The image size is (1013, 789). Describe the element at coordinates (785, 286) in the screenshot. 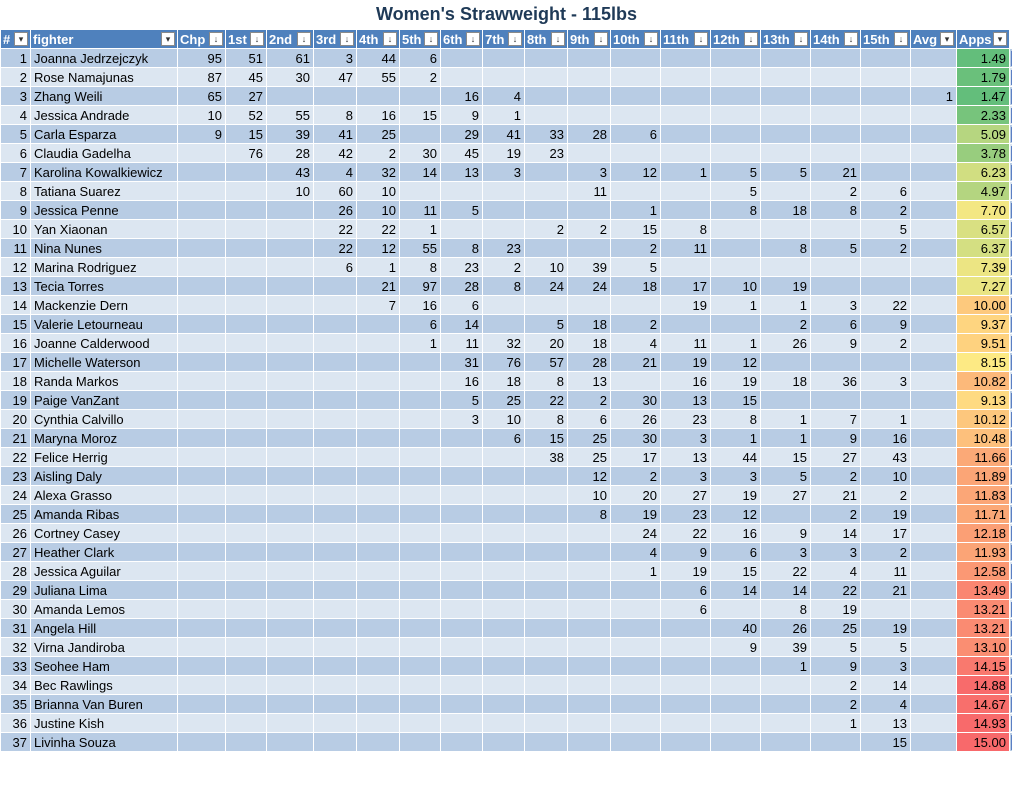

I see `rank-count-cell: 19` at that location.